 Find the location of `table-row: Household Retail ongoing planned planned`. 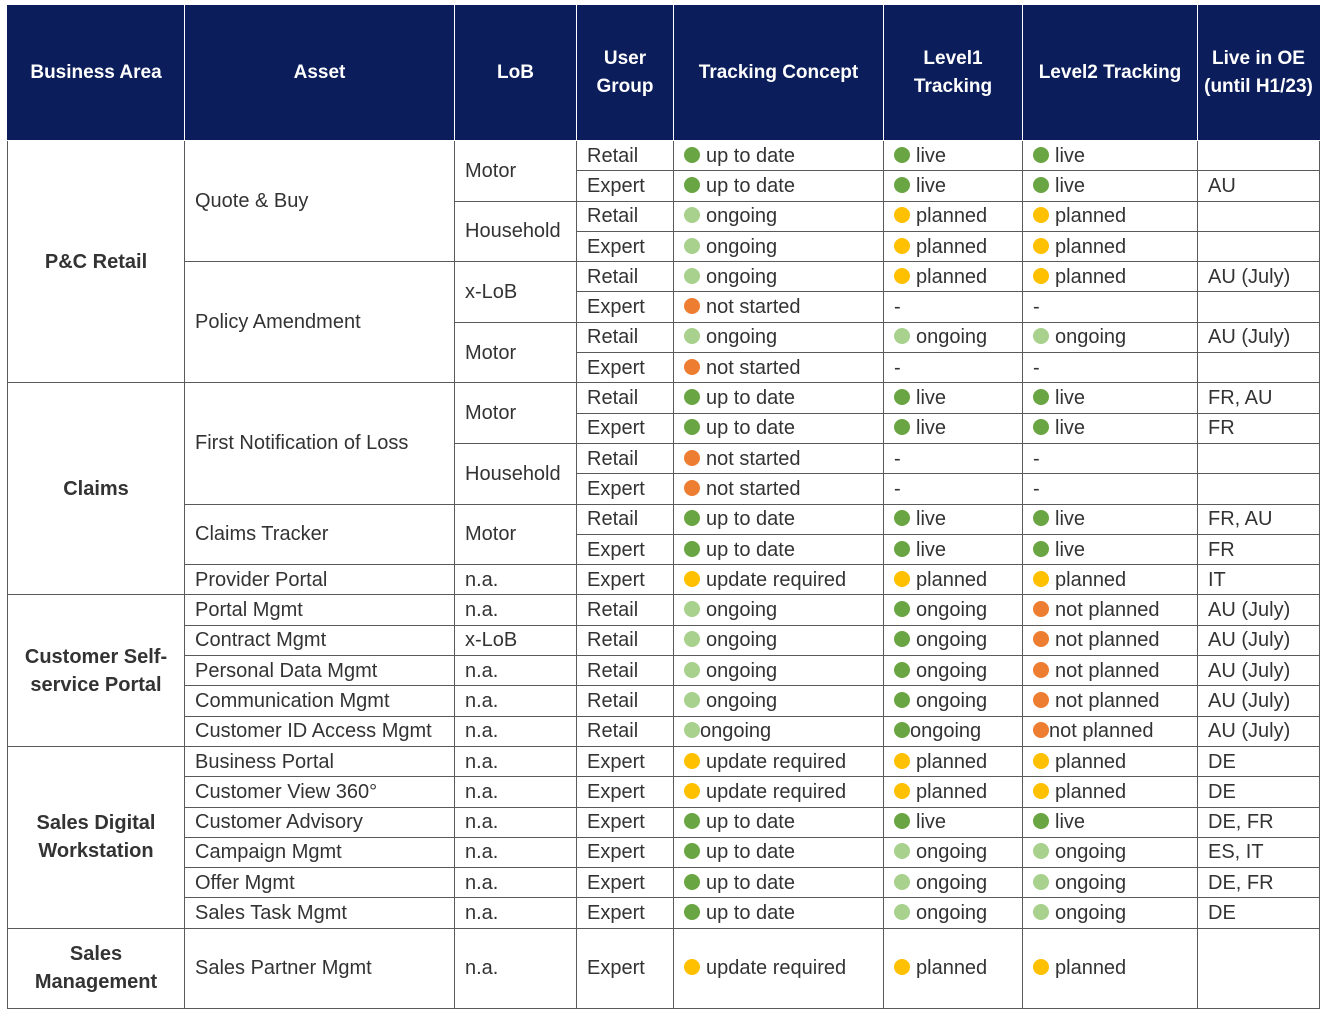

table-row: Household Retail ongoing planned planned is located at coordinates (664, 231).